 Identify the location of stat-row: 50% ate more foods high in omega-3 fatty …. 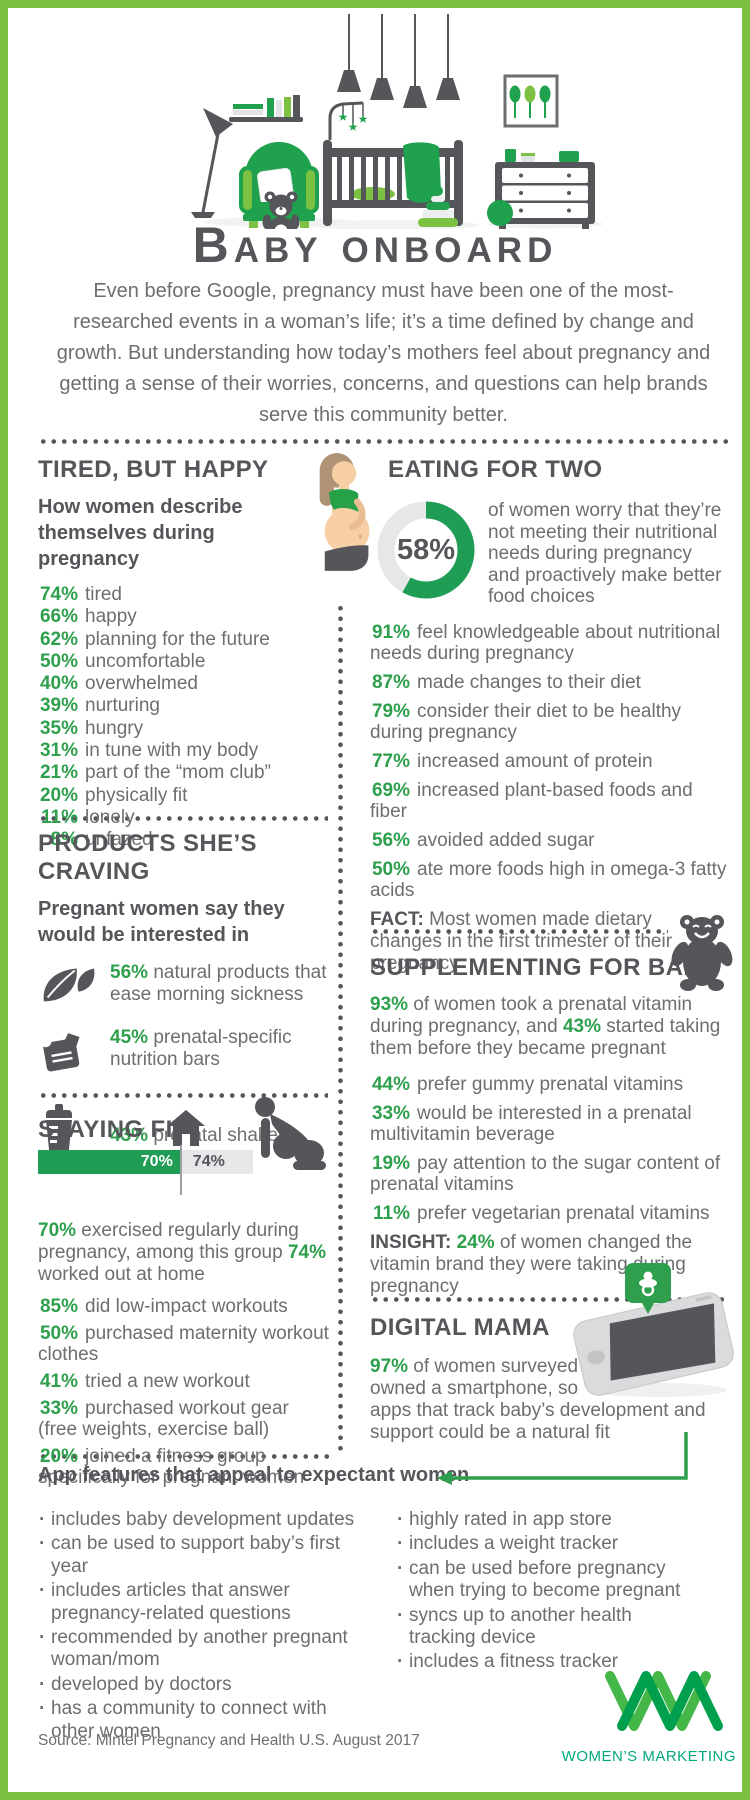
(549, 880).